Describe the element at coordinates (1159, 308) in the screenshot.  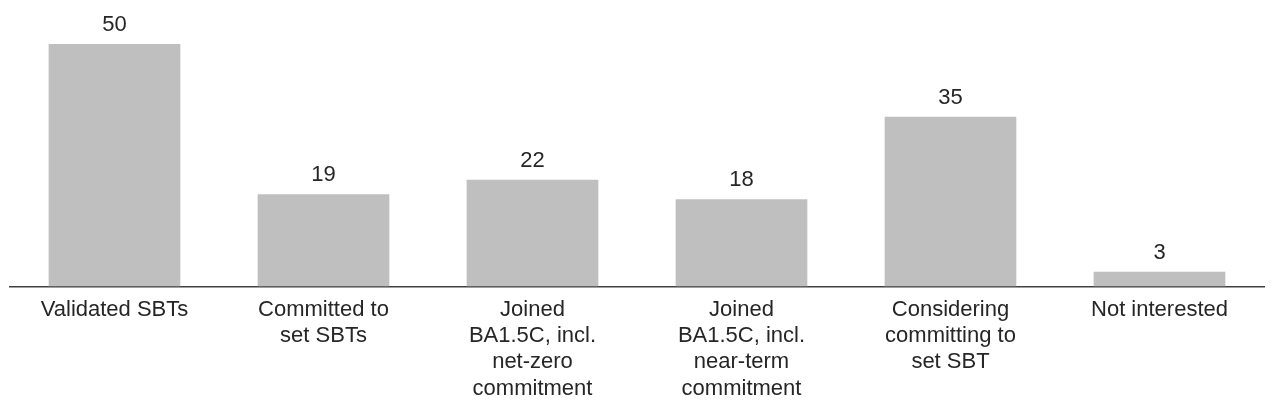
I see `x-tick-label: Not interested` at that location.